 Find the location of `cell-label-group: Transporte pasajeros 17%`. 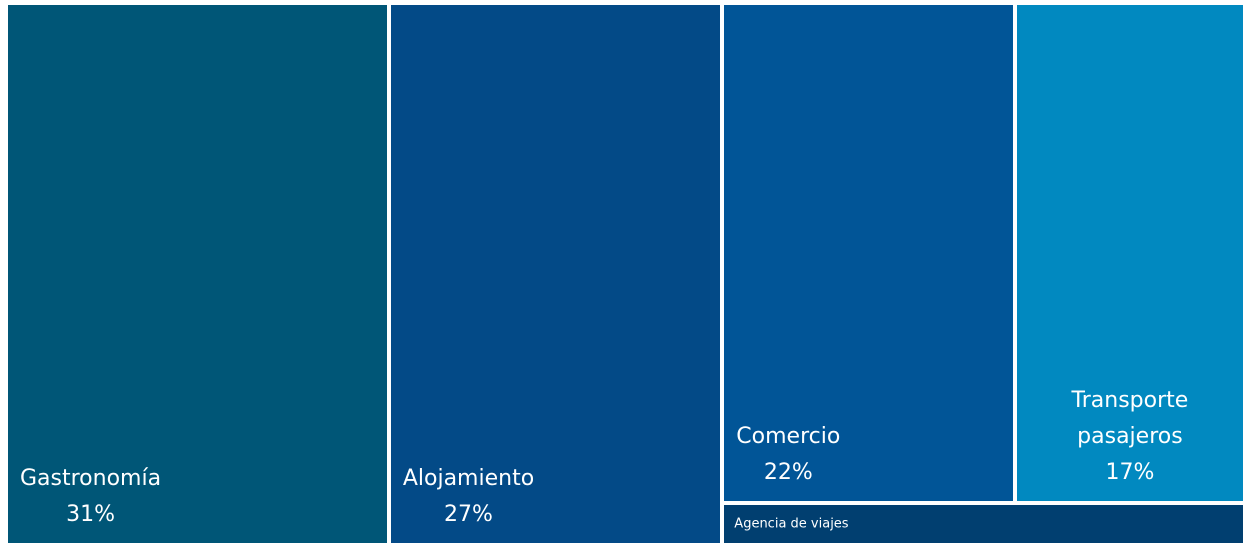

cell-label-group: Transporte pasajeros 17% is located at coordinates (1130, 437).